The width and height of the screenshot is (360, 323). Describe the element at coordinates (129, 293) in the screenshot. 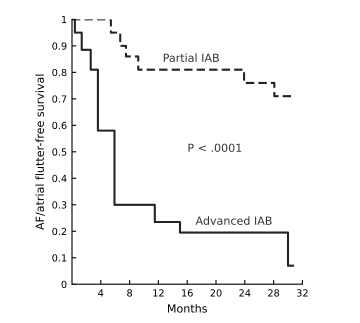

I see `x-tick-label: 8` at that location.